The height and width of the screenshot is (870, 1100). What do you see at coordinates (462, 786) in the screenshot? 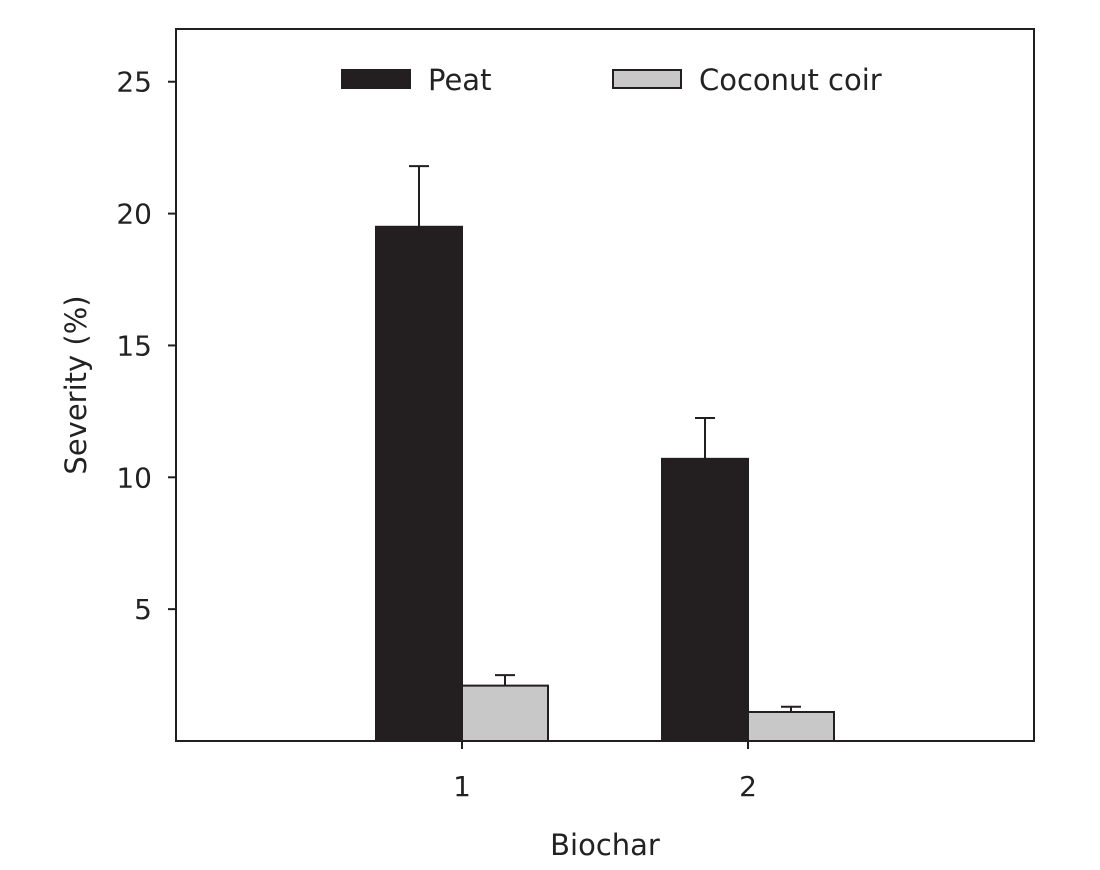
I see `x-tick-label-1: 1` at bounding box center [462, 786].